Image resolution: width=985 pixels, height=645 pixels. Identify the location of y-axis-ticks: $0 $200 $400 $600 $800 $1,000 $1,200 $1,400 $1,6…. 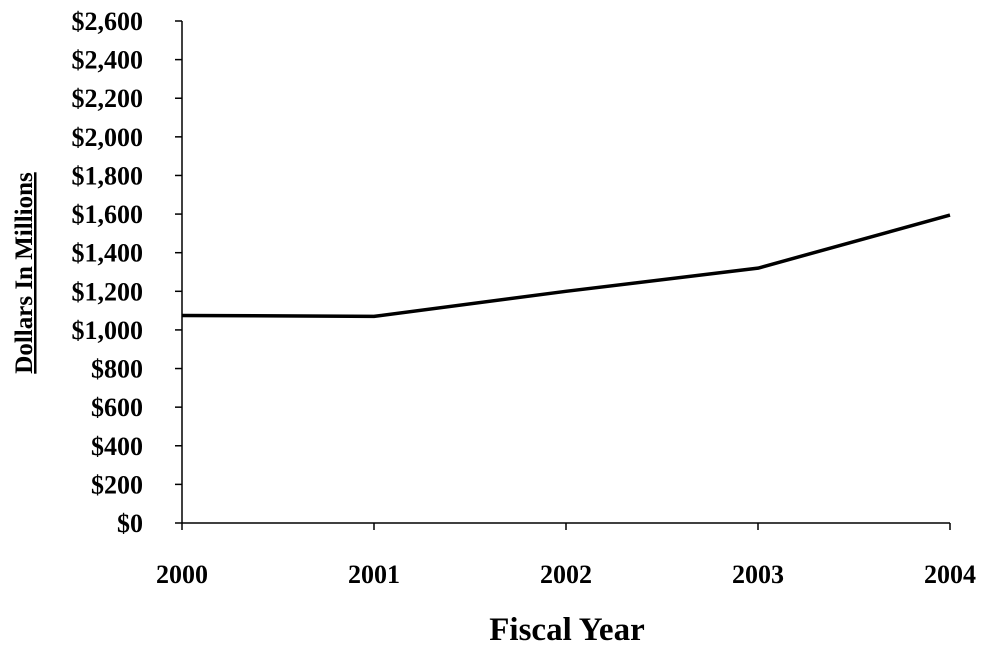
(127, 272).